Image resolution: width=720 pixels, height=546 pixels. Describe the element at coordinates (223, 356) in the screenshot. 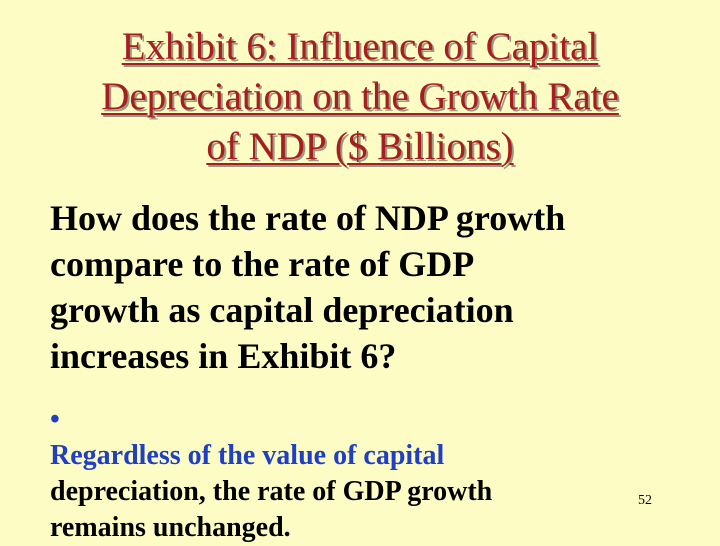

I see `question-line: increases in Exhibit 6?` at that location.